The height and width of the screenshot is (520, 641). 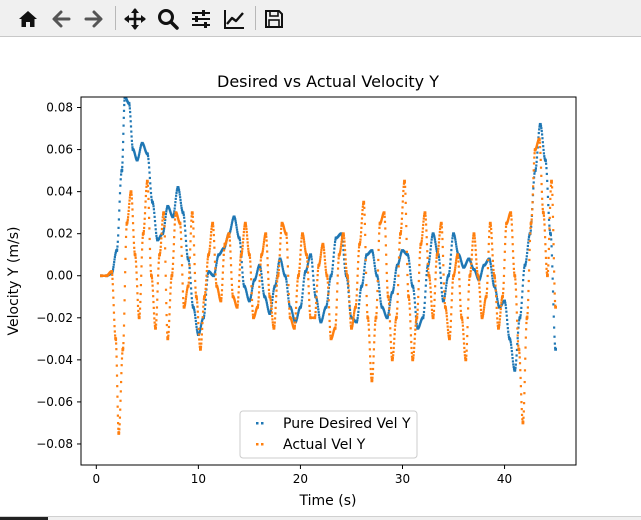 I want to click on legend-label-actual: Actual Vel Y, so click(x=324, y=445).